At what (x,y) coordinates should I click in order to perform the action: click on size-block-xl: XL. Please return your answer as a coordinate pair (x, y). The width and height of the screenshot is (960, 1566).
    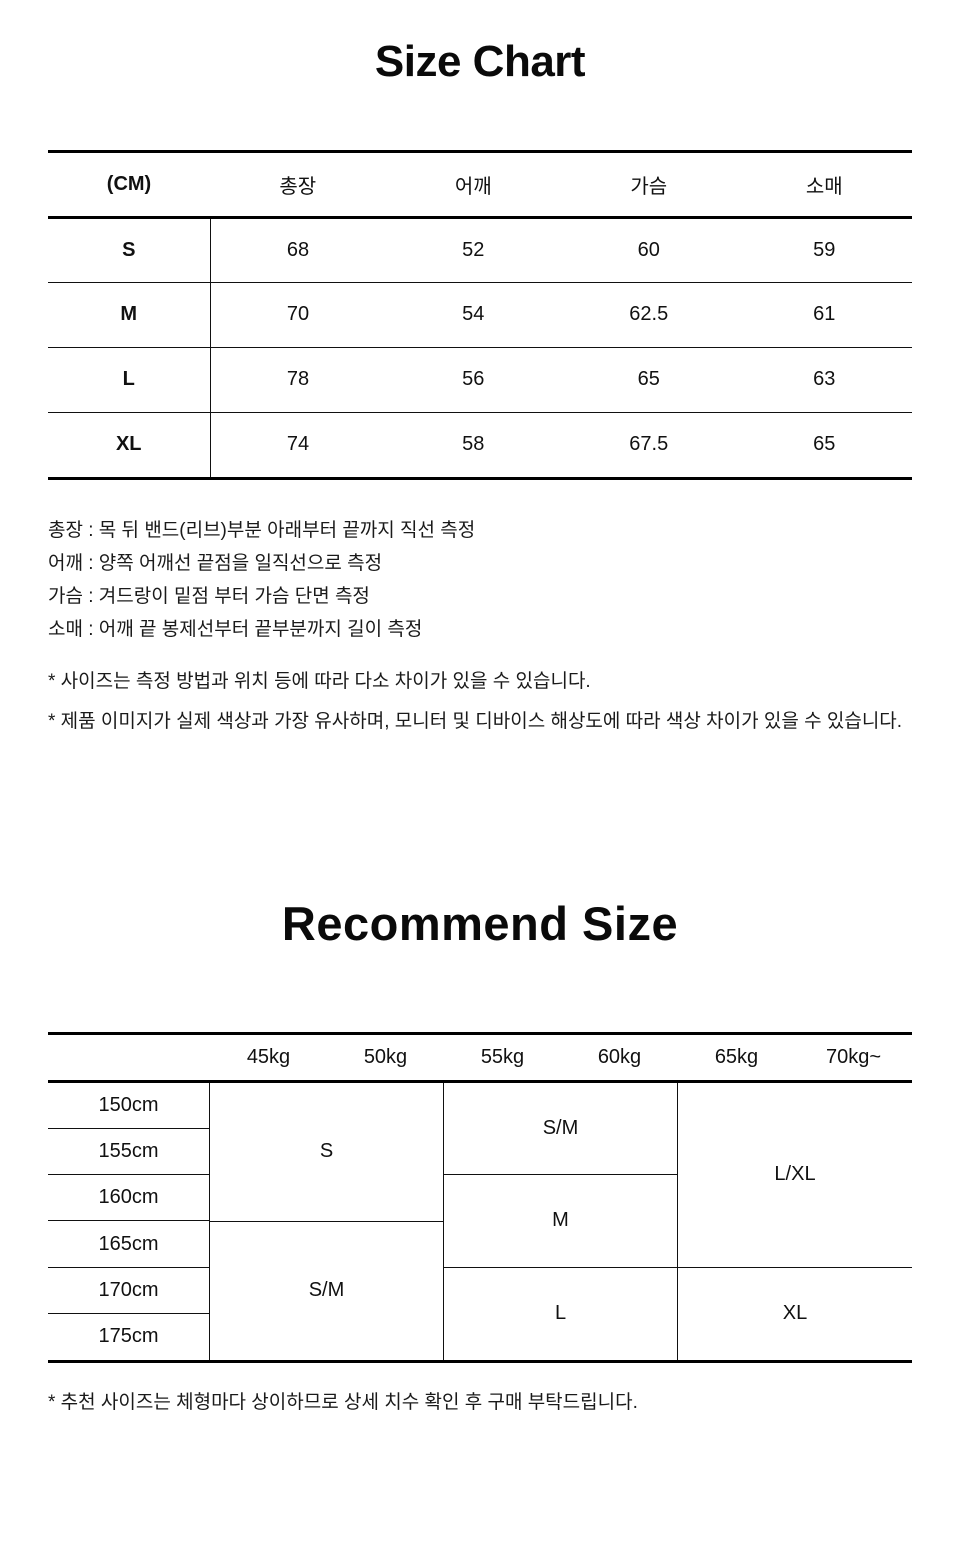
    Looking at the image, I should click on (795, 1313).